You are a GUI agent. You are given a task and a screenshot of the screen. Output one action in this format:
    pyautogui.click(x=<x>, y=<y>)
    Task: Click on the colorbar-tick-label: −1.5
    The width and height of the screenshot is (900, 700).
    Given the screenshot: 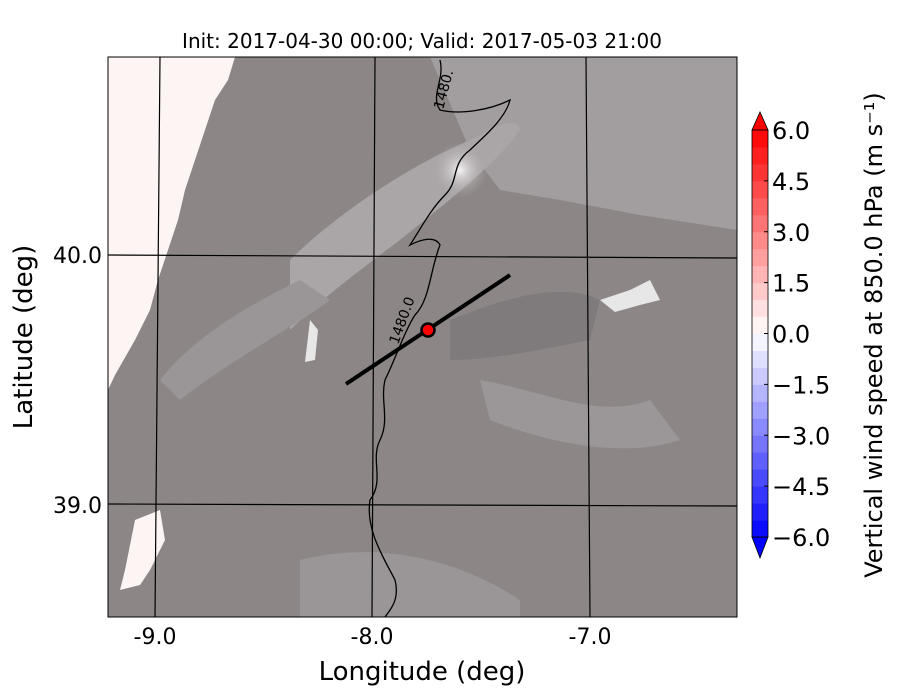 What is the action you would take?
    pyautogui.click(x=801, y=385)
    